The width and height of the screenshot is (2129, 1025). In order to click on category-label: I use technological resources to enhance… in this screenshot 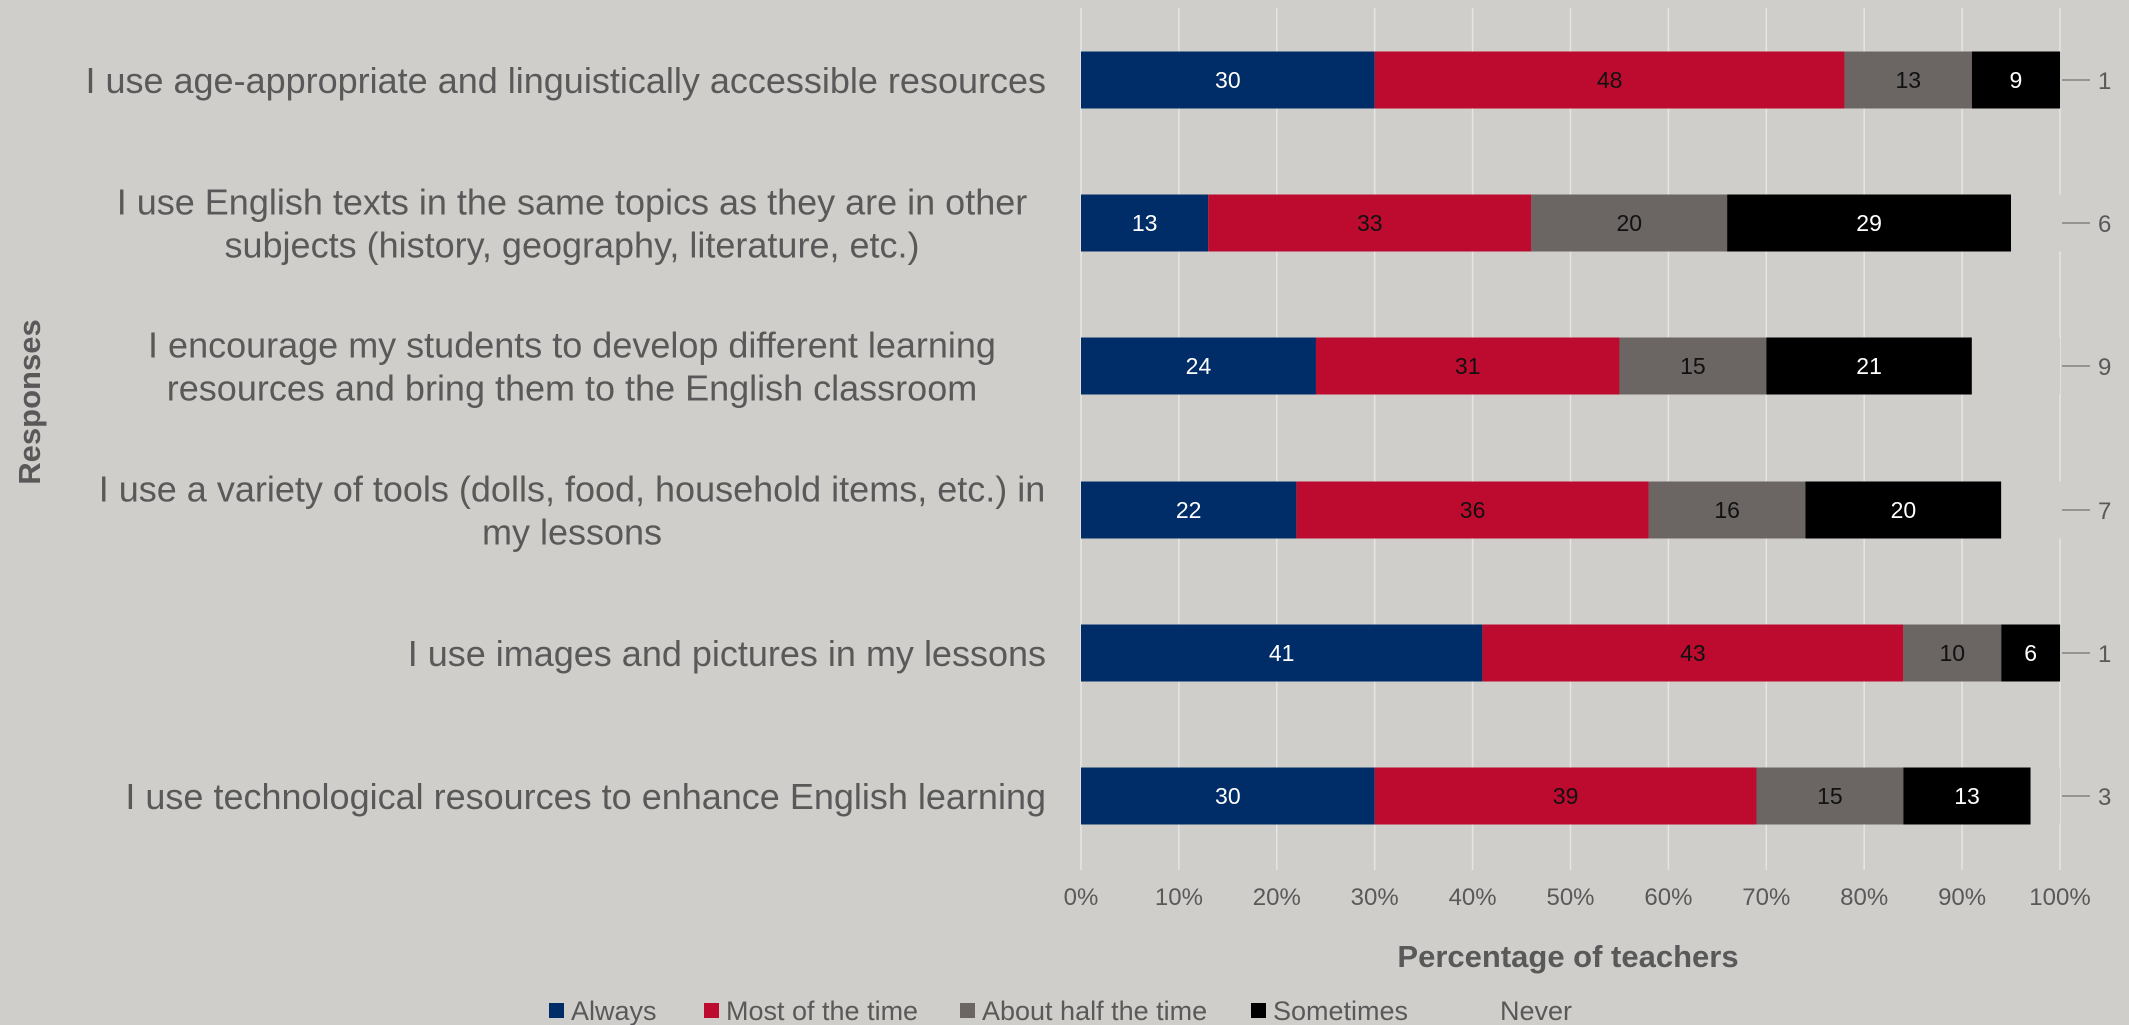, I will do `click(585, 796)`.